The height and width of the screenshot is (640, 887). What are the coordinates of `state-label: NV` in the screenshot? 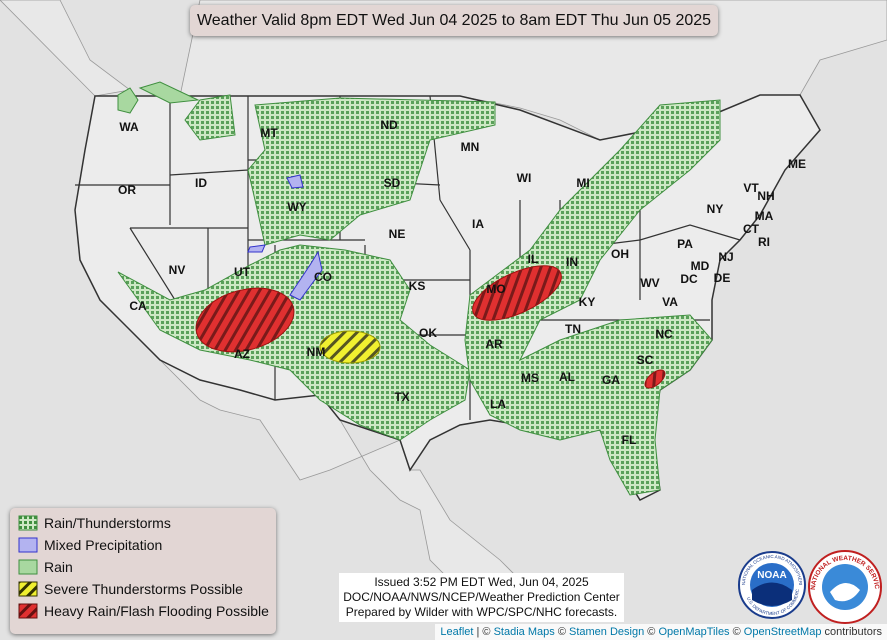 It's located at (177, 270).